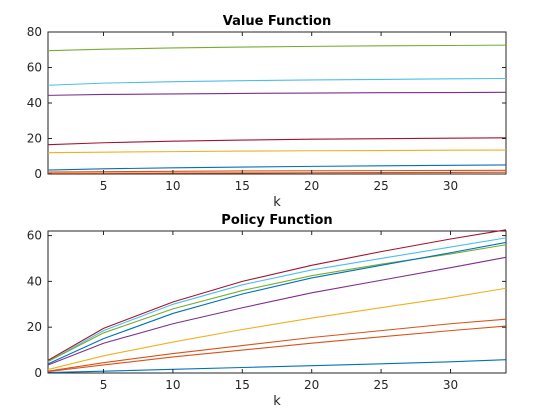 The height and width of the screenshot is (420, 560). I want to click on policy-function-title: Policy Function, so click(276, 220).